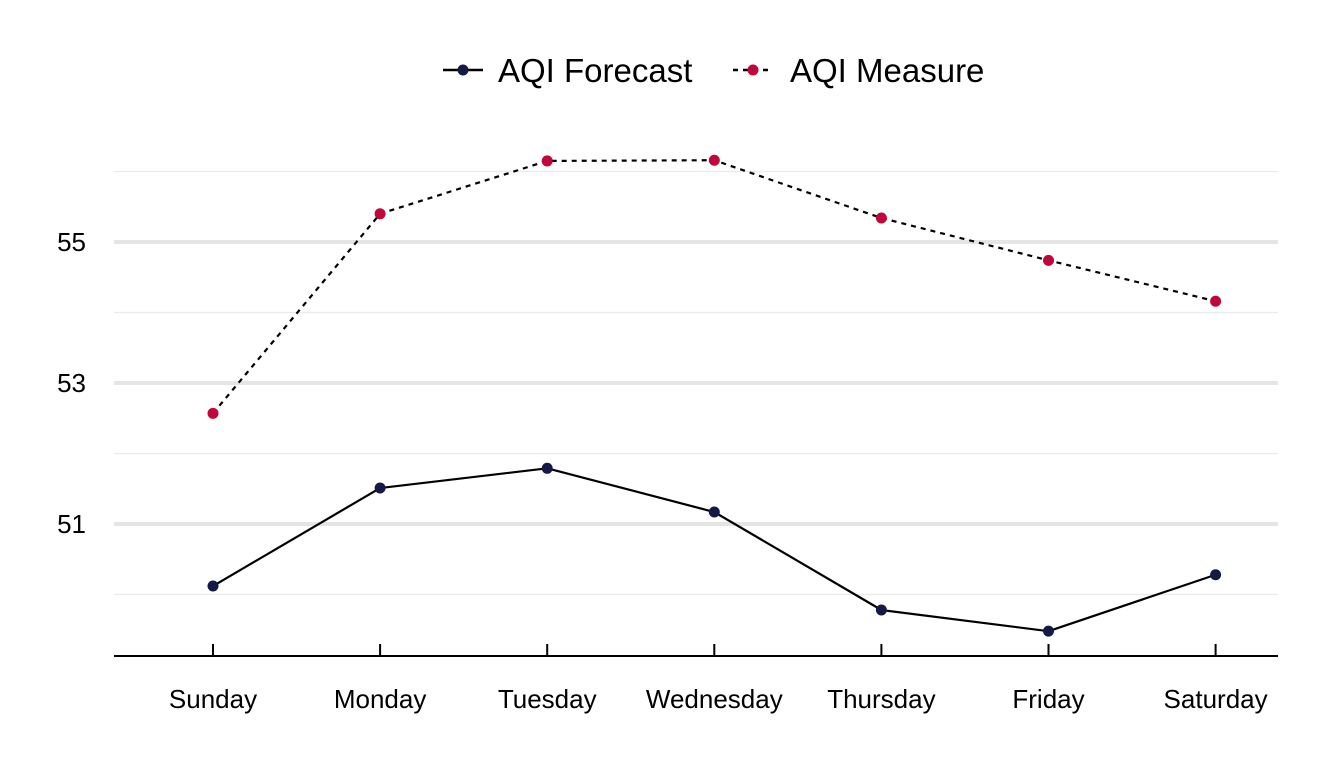 This screenshot has width=1344, height=768. I want to click on x-tick-label: Saturday, so click(1216, 699).